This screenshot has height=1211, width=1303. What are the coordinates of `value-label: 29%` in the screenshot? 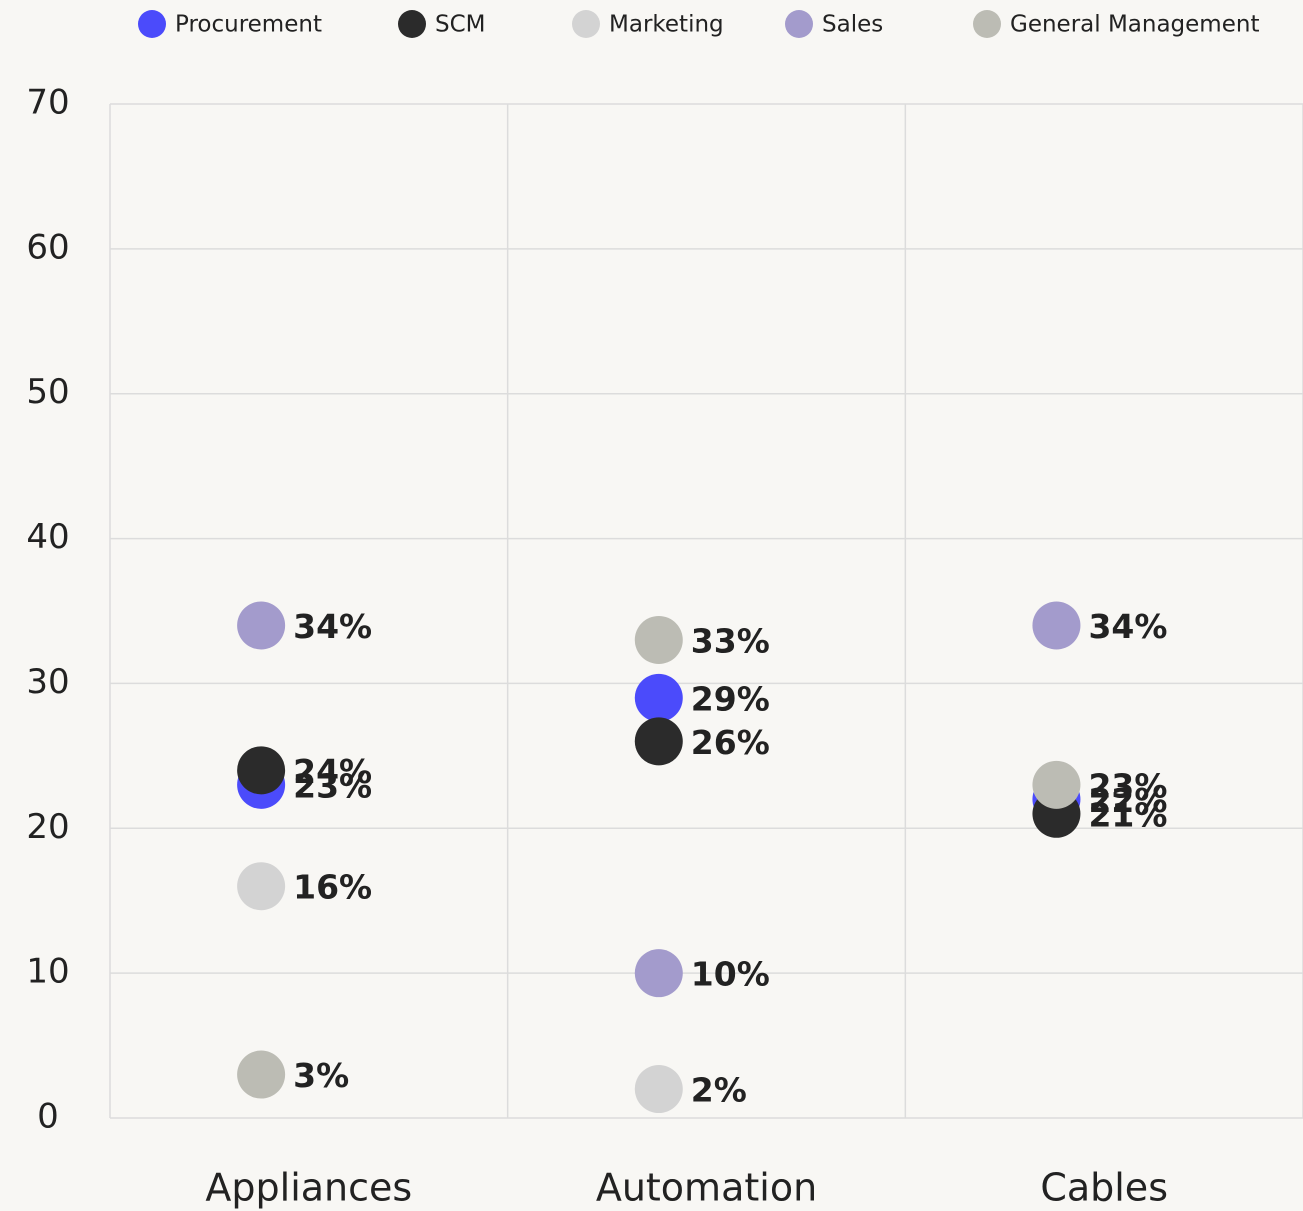 It's located at (730, 698).